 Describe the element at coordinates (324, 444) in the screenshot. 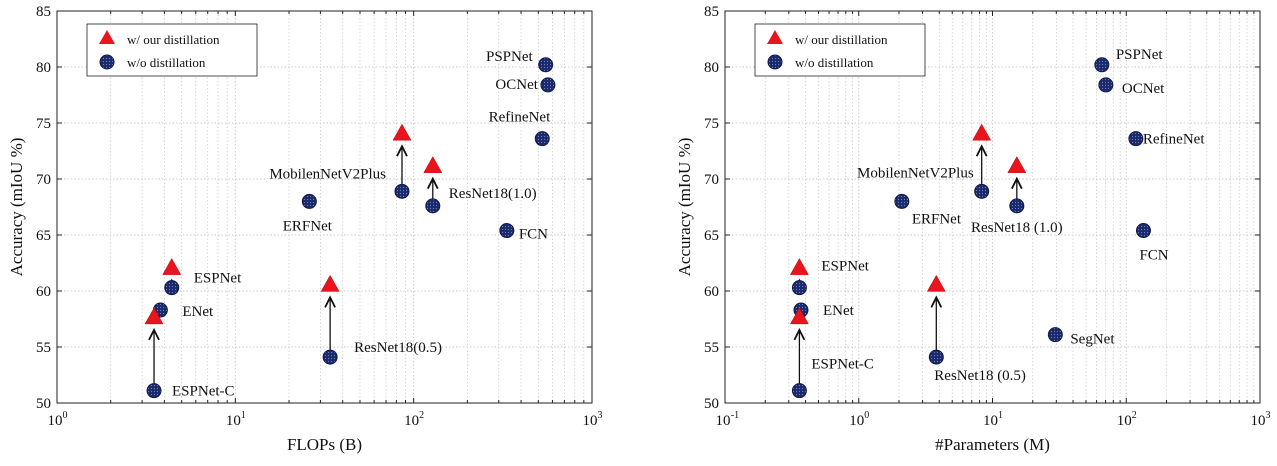

I see `x-axis-label: FLOPs (B)` at that location.